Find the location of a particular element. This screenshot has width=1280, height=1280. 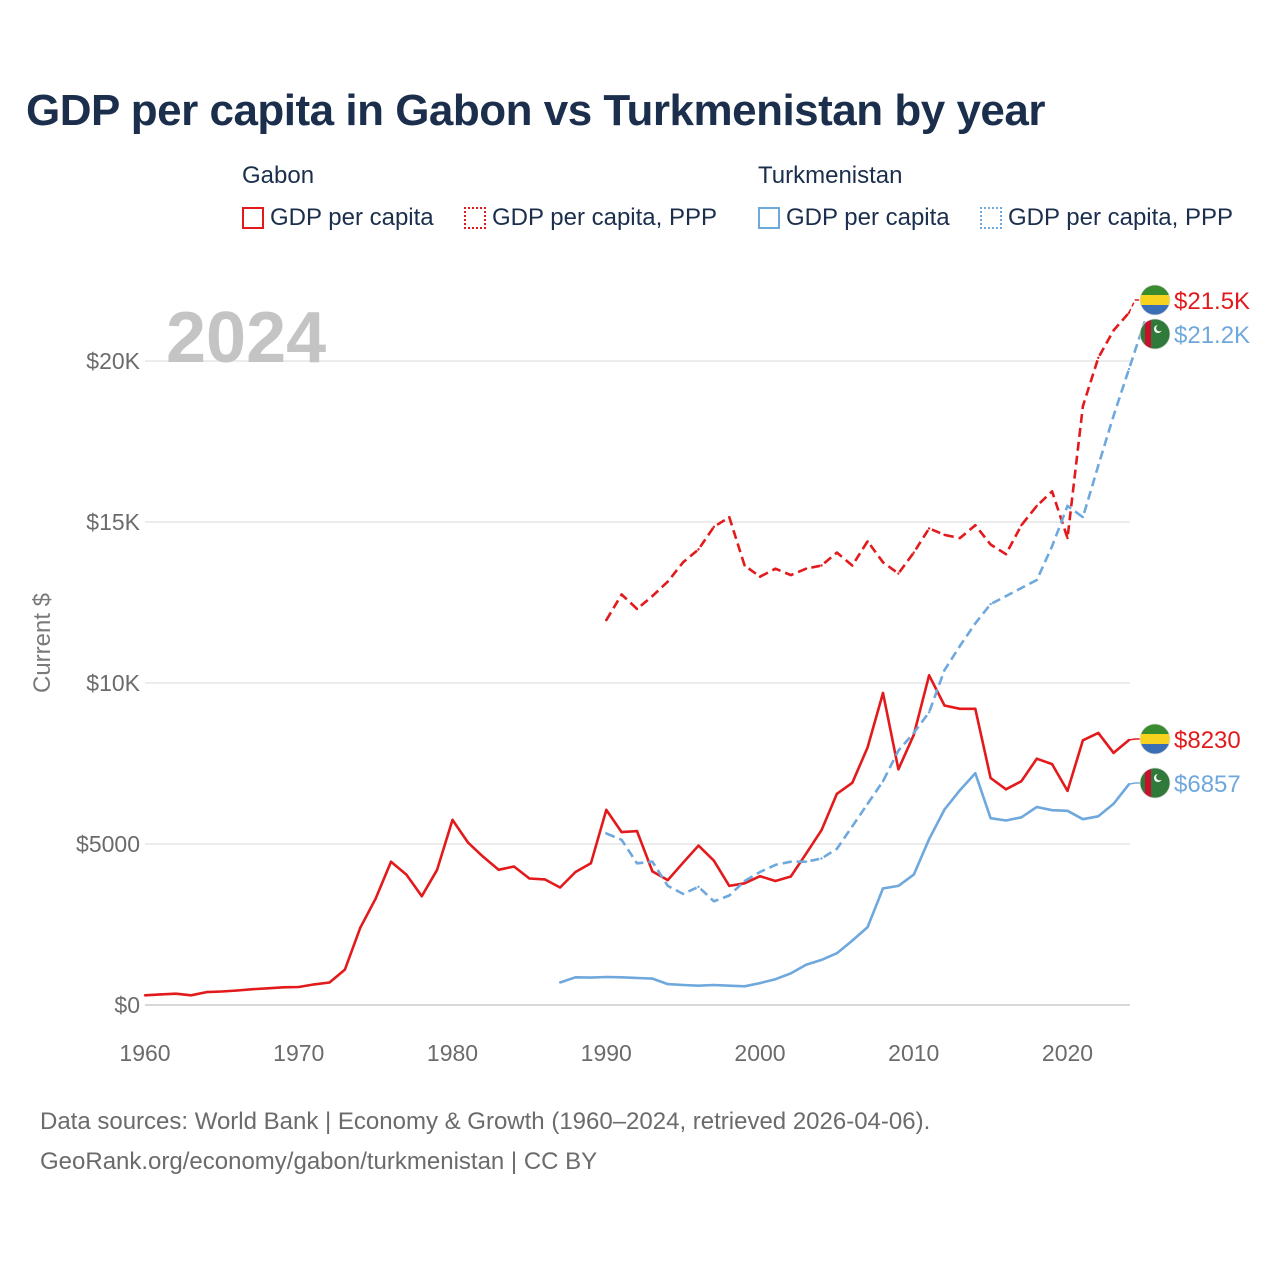

legend-item-label: GDP per capita is located at coordinates (352, 217).